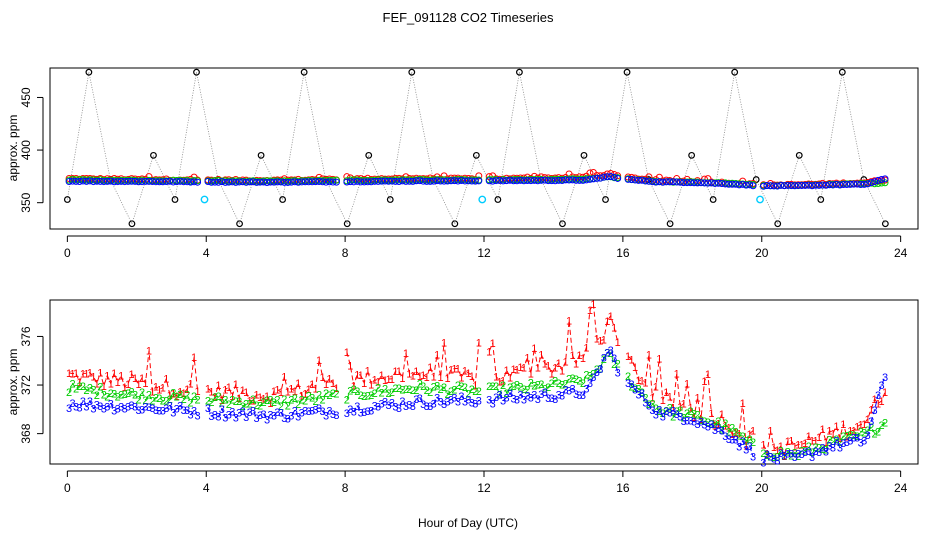 The image size is (936, 540). Describe the element at coordinates (368, 178) in the screenshot. I see `level1-point` at that location.